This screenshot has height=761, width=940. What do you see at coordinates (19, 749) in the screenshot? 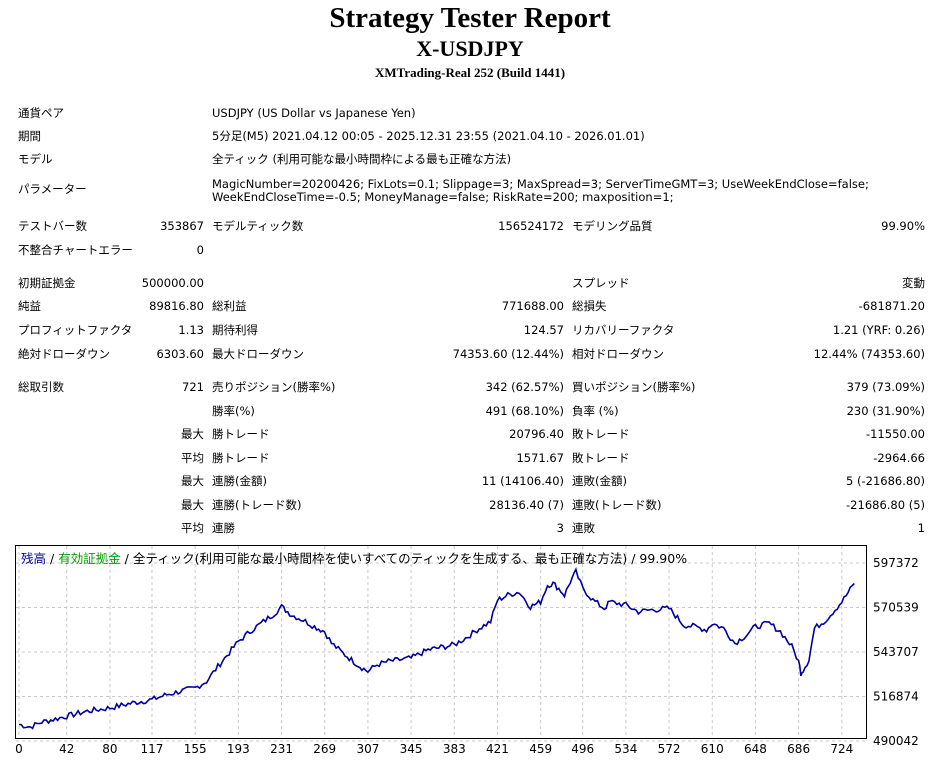
I see `x-tick-label: 0` at bounding box center [19, 749].